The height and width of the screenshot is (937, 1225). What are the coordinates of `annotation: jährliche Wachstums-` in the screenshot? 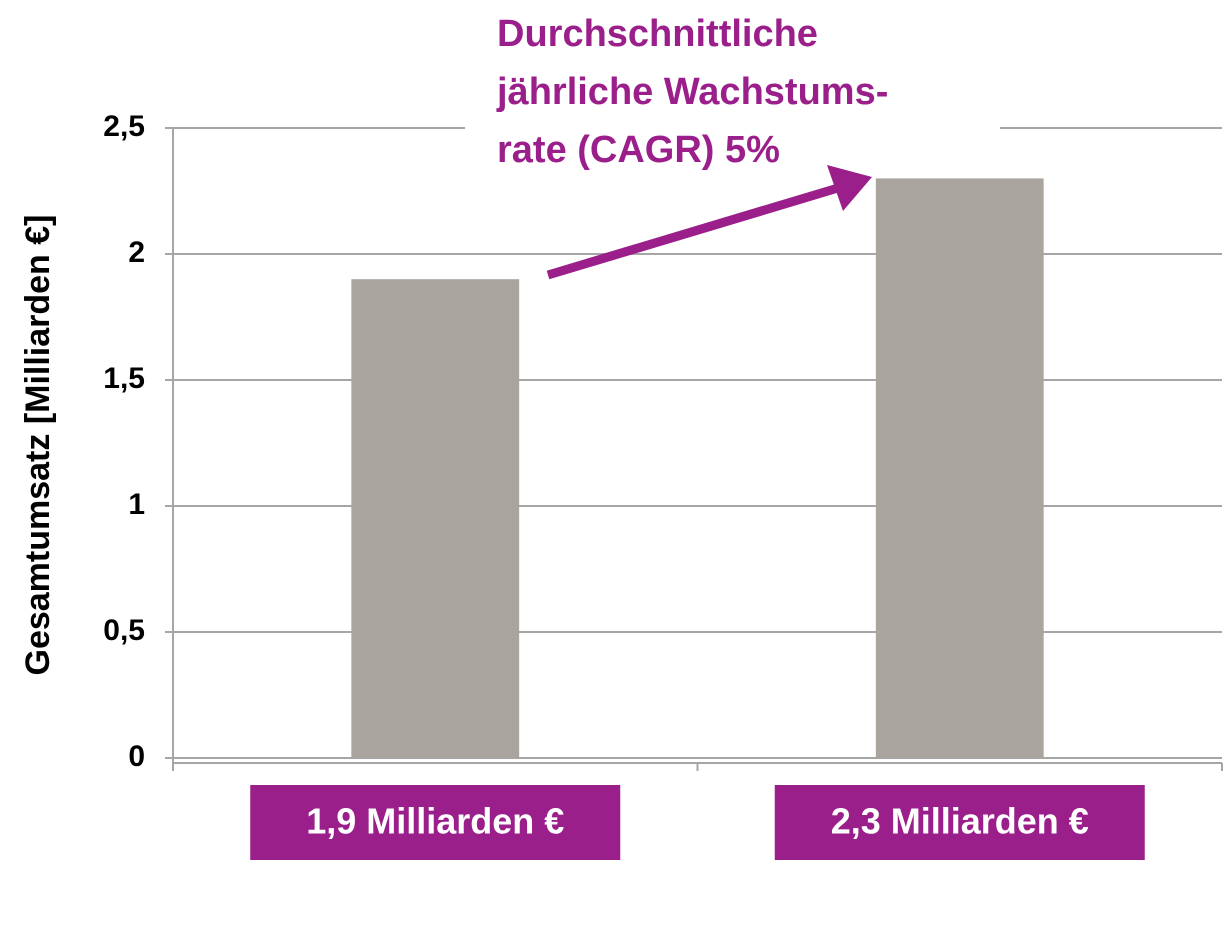 It's located at (692, 92).